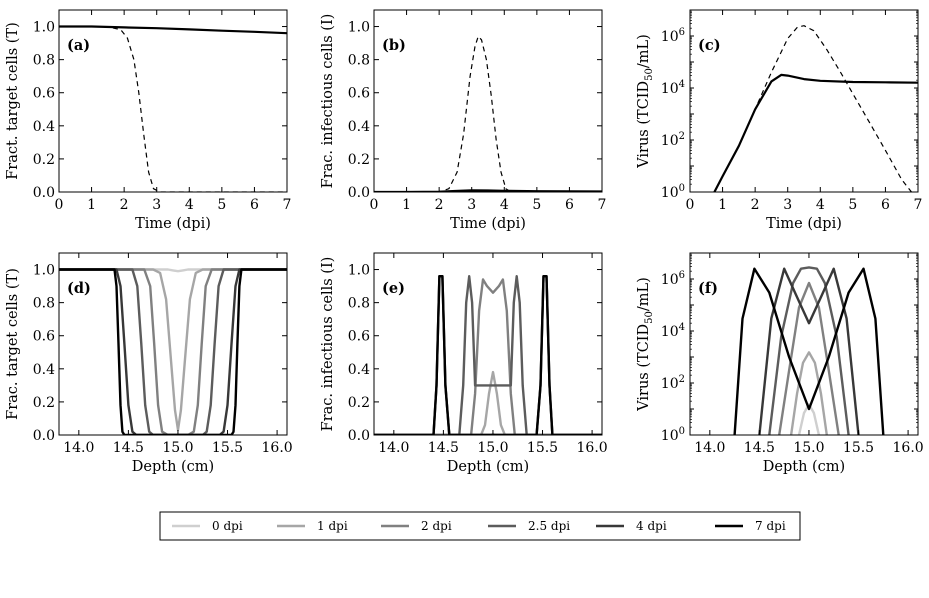  What do you see at coordinates (645, 101) in the screenshot?
I see `y-axis-label: Virus (TCID50/mL)` at bounding box center [645, 101].